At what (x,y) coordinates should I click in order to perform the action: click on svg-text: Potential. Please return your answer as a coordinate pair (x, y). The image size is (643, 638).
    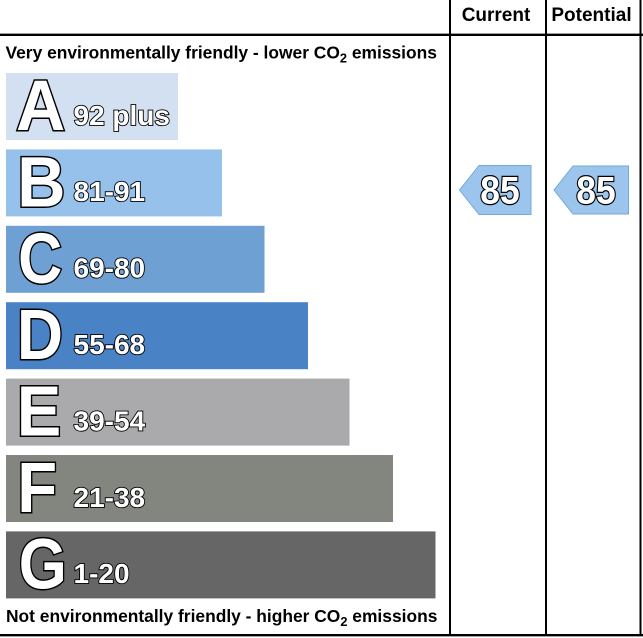
    Looking at the image, I should click on (591, 15).